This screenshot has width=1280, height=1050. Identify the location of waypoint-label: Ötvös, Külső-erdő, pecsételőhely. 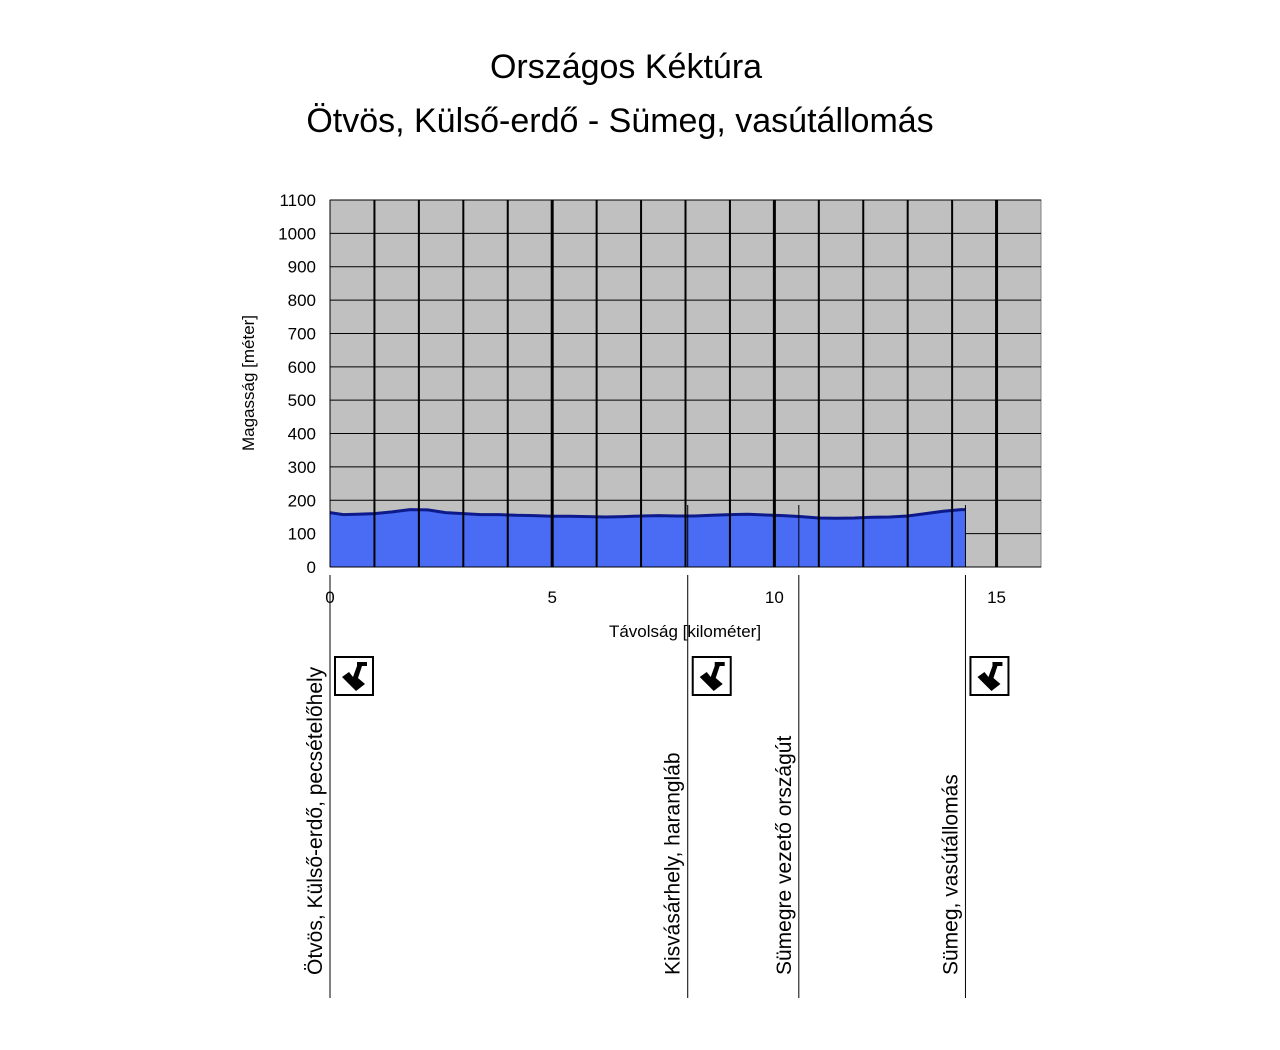
(315, 820).